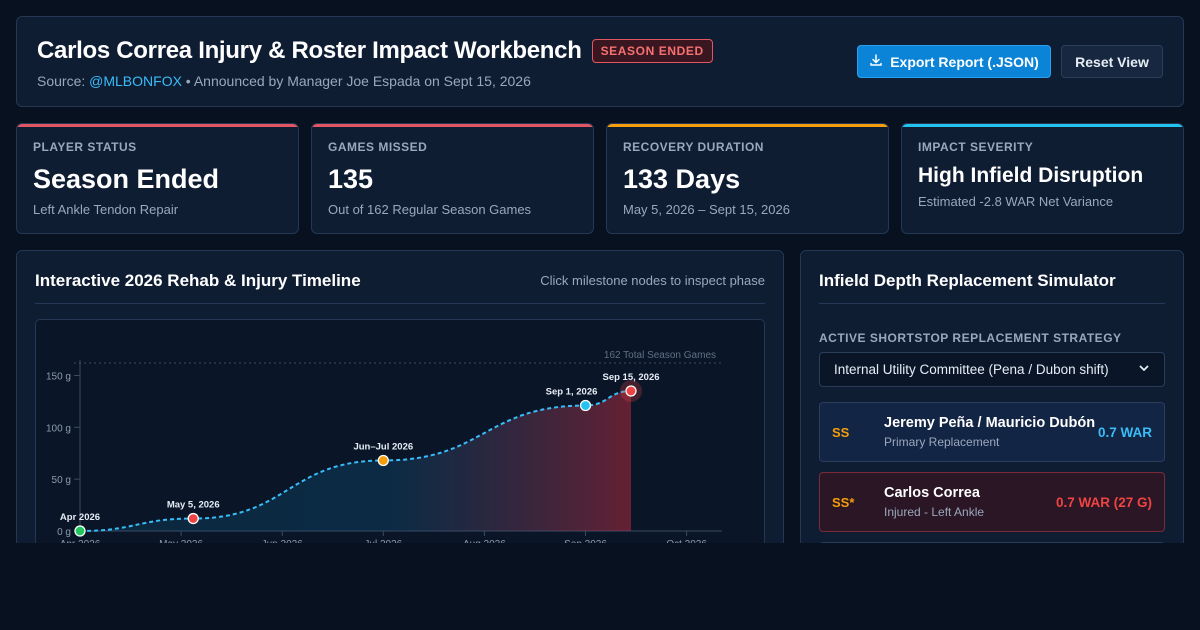  Describe the element at coordinates (484, 541) in the screenshot. I see `x-tick-label: Aug 2026` at that location.